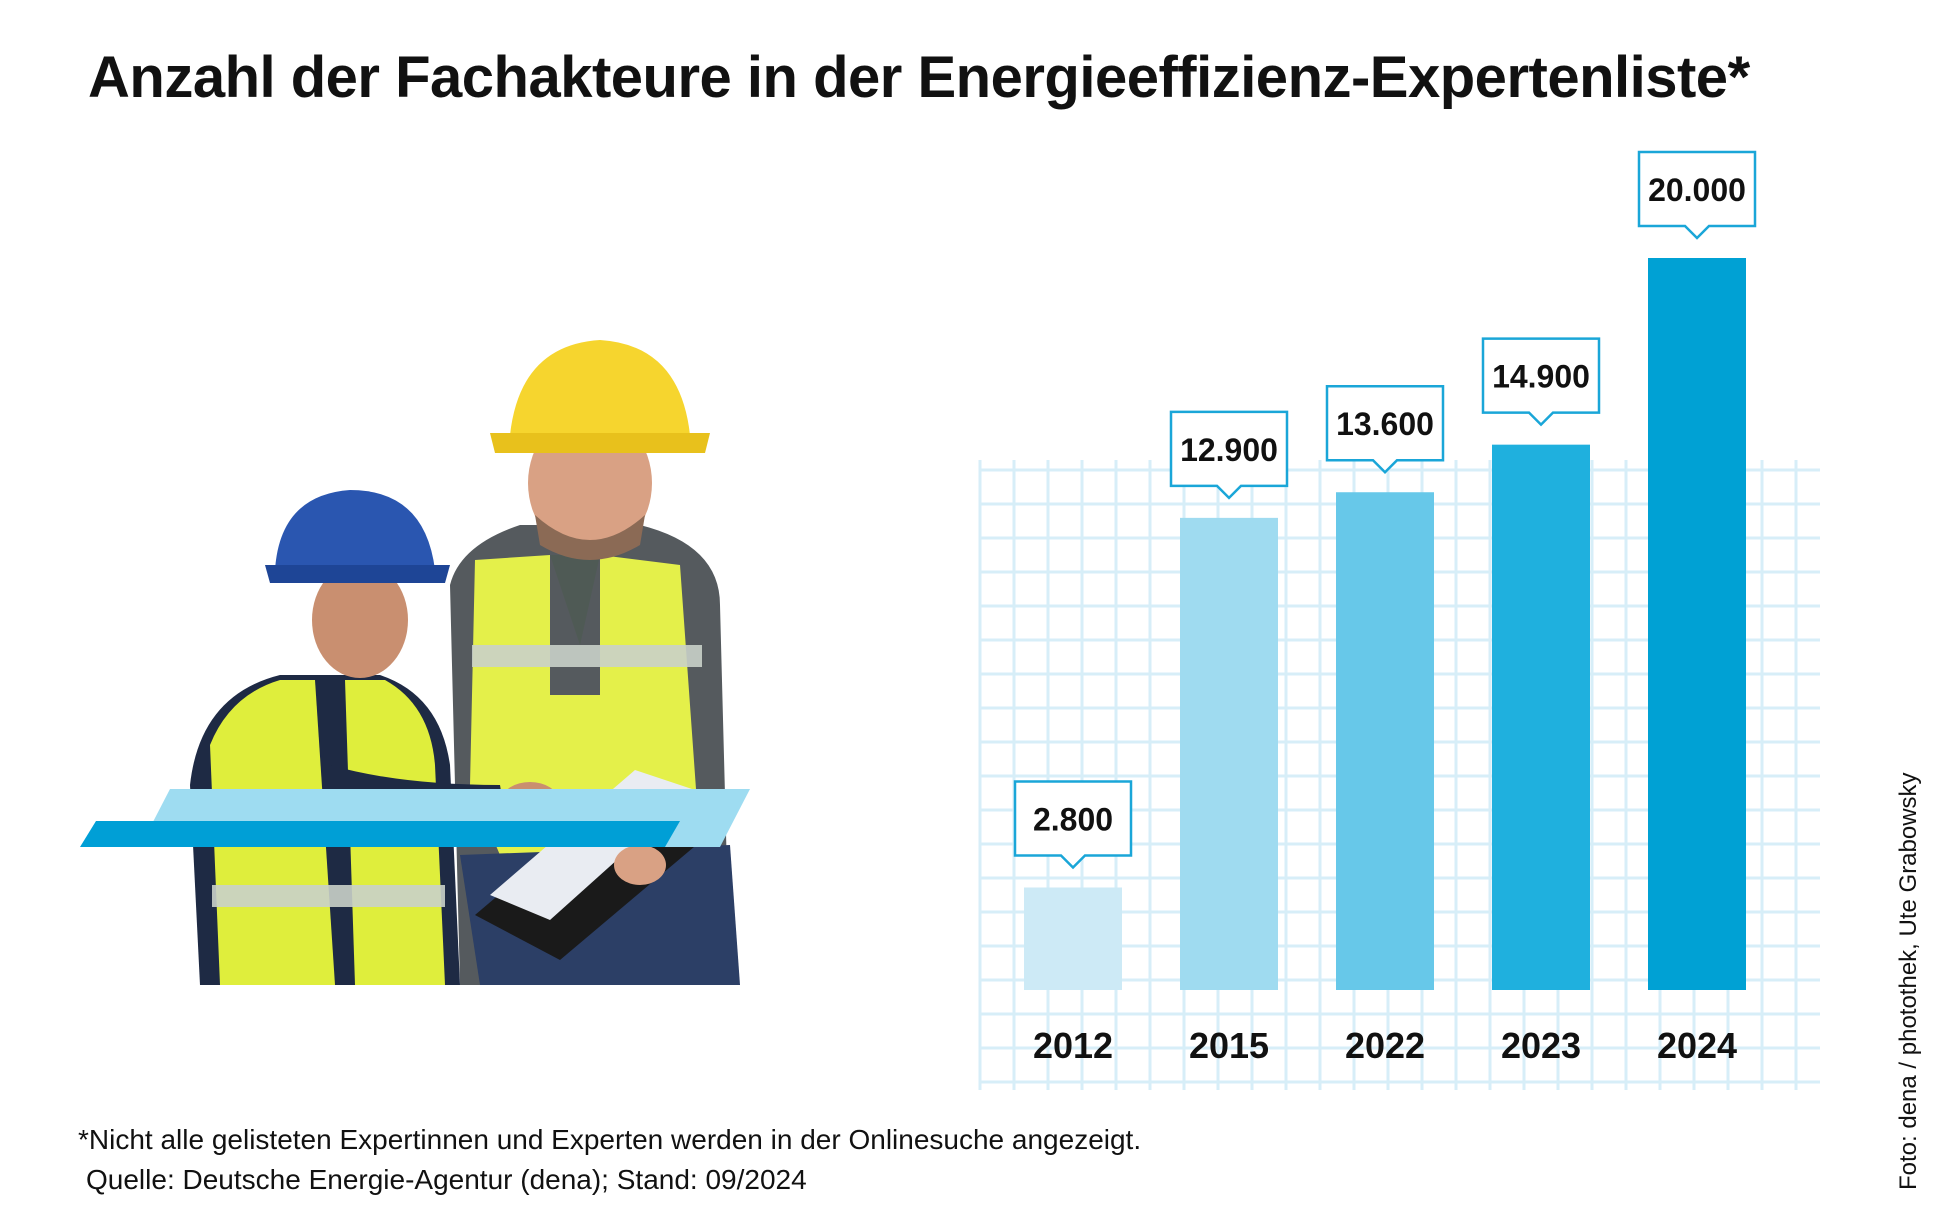 The width and height of the screenshot is (1951, 1223). Describe the element at coordinates (380, 834) in the screenshot. I see `stripe-dark` at that location.